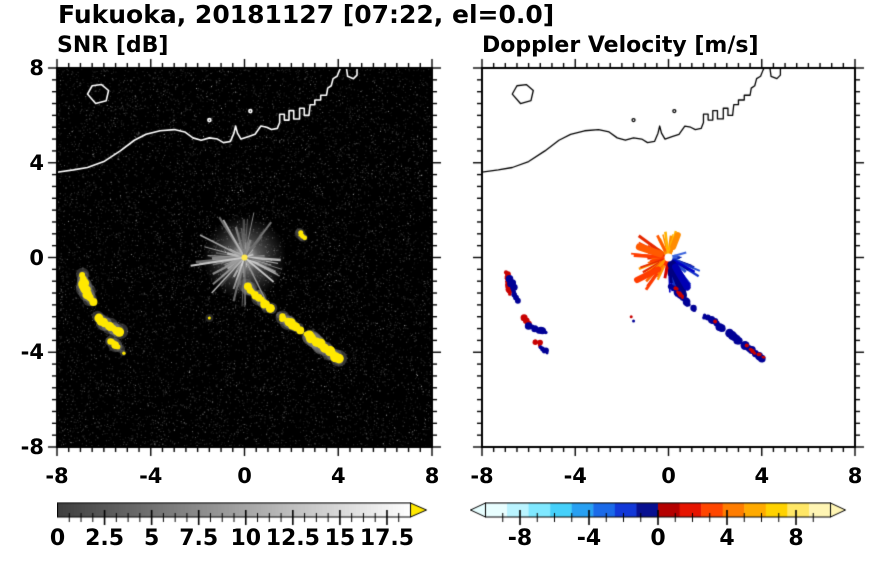 Image resolution: width=870 pixels, height=570 pixels. I want to click on y-tick-label: 0, so click(36, 257).